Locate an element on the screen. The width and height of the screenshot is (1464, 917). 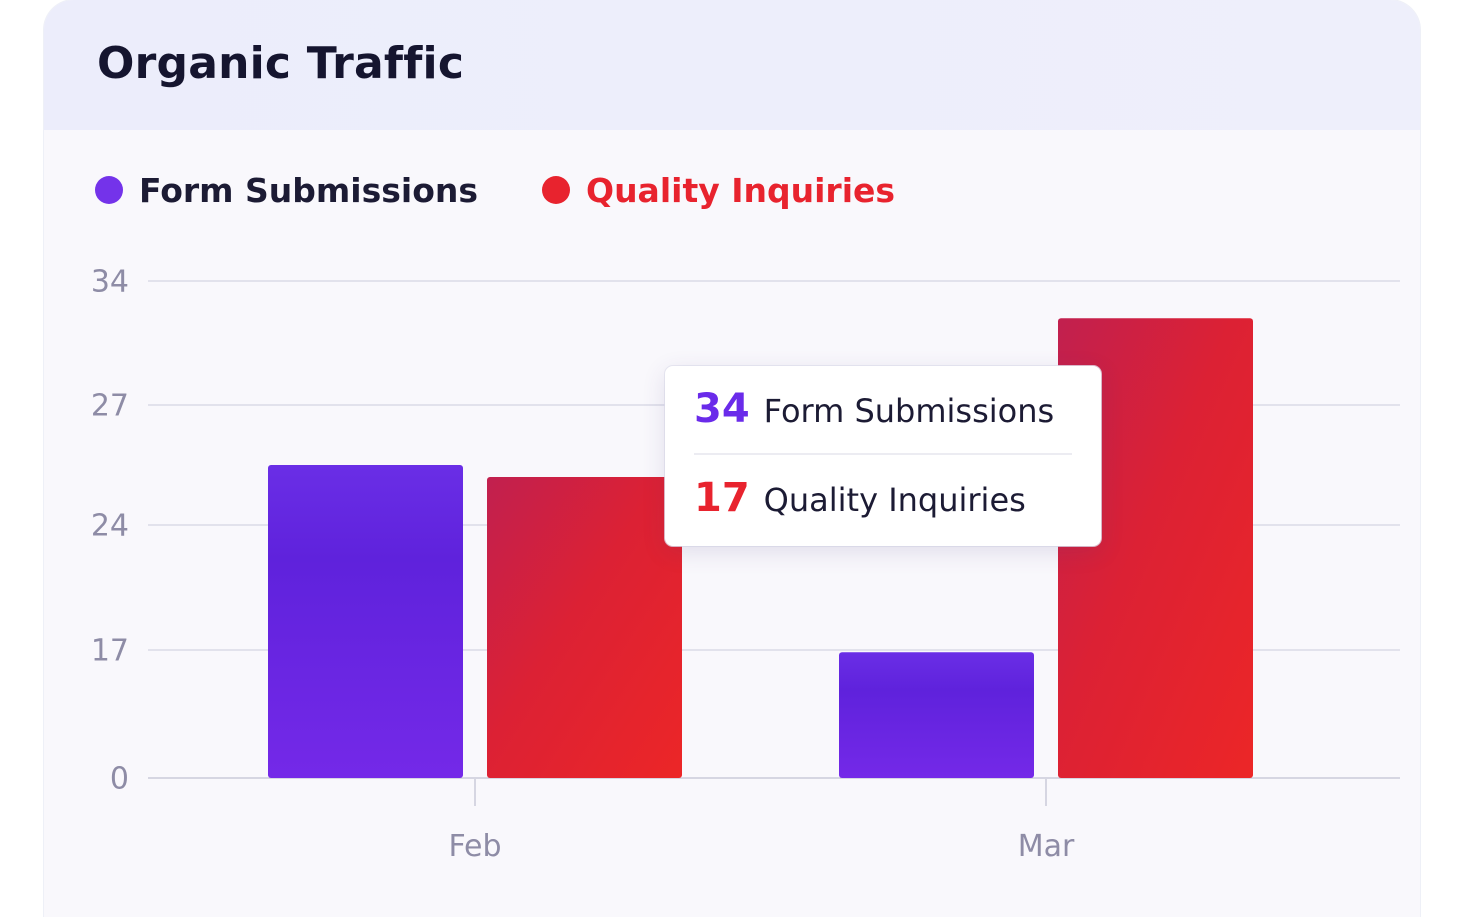
legend-item-form-submissions: Form Submissions is located at coordinates (286, 190).